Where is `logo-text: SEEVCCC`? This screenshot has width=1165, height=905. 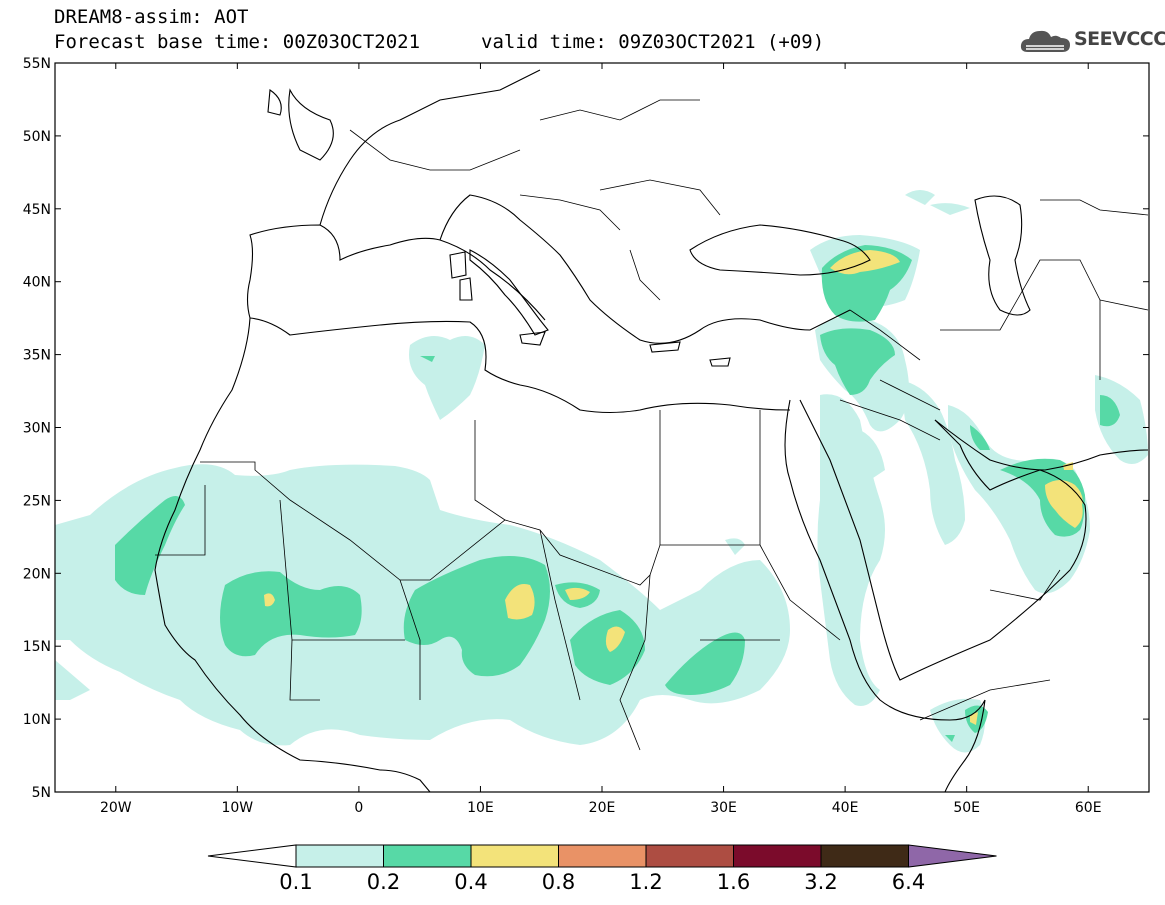 logo-text: SEEVCCC is located at coordinates (1119, 39).